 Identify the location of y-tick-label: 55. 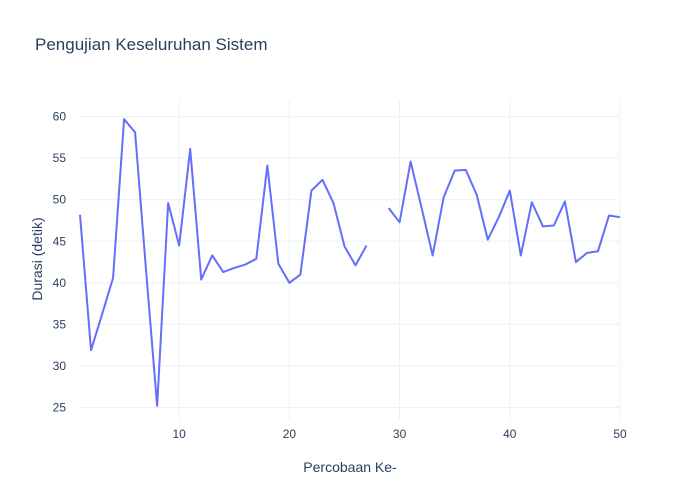
(60, 158).